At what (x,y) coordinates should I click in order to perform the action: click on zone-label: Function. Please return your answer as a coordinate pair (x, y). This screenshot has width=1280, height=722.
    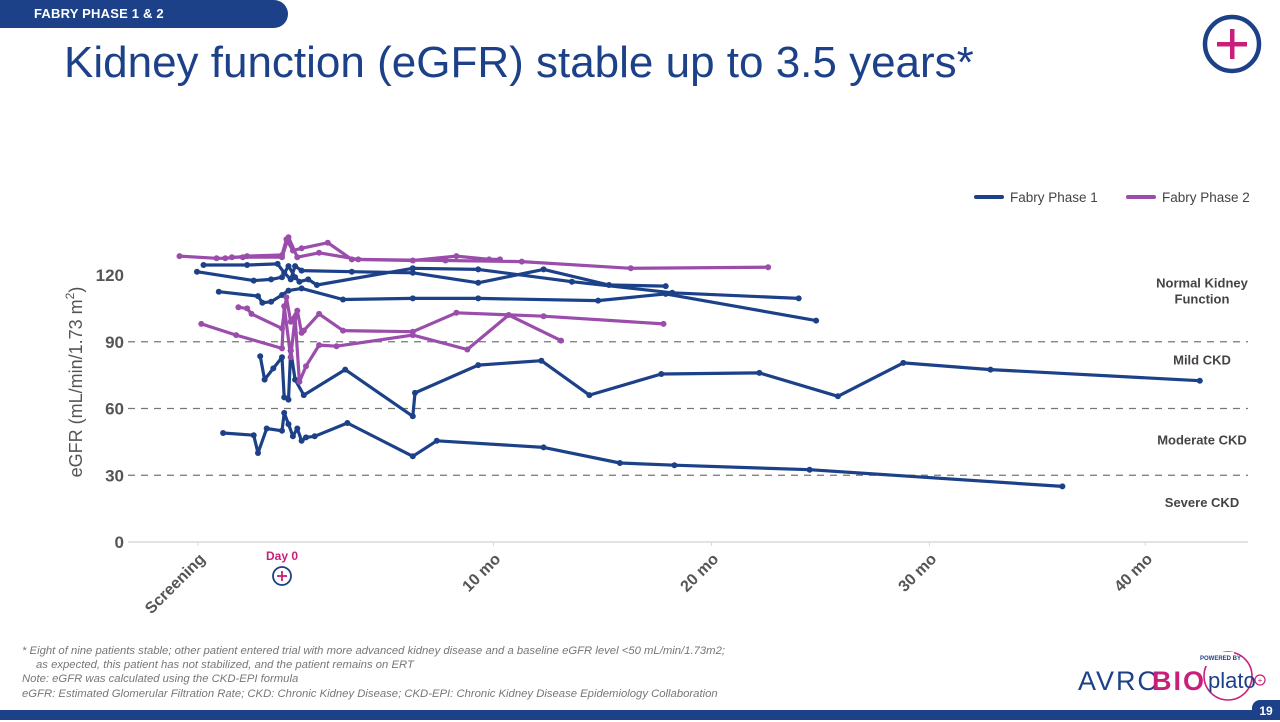
    Looking at the image, I should click on (1202, 299).